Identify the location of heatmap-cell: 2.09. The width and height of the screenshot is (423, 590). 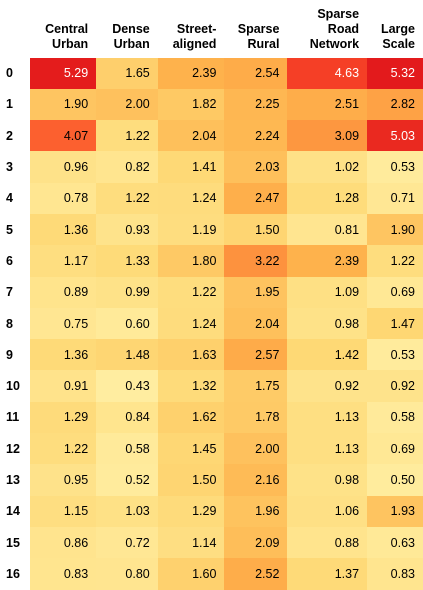
(256, 542).